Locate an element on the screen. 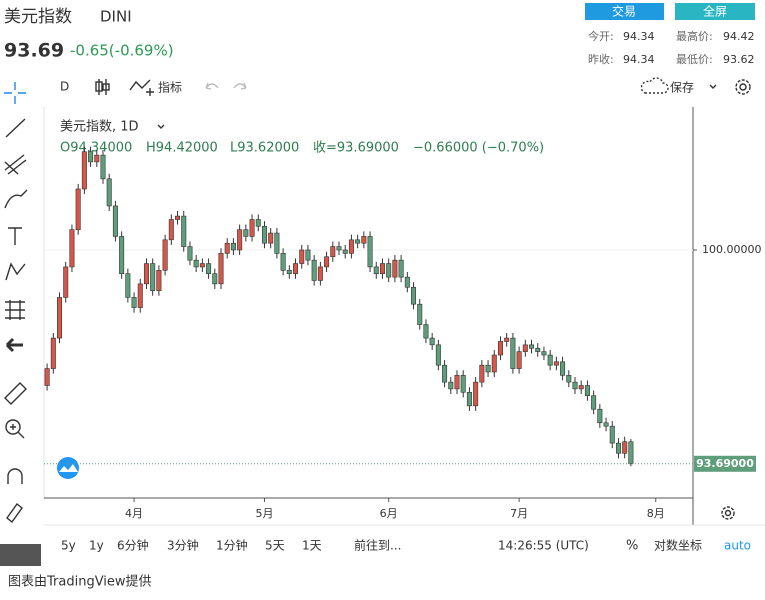 This screenshot has height=600, width=765. range-button: 1天 is located at coordinates (312, 546).